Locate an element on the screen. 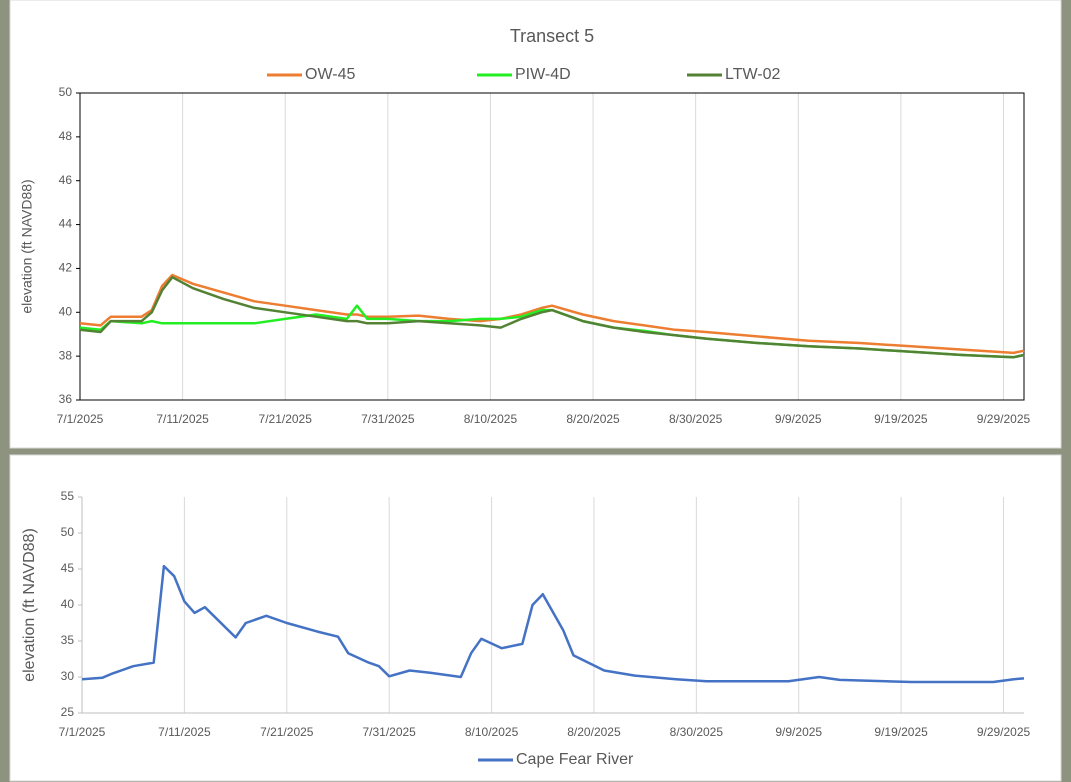 This screenshot has height=782, width=1071. y-tick-label: 42 is located at coordinates (66, 268).